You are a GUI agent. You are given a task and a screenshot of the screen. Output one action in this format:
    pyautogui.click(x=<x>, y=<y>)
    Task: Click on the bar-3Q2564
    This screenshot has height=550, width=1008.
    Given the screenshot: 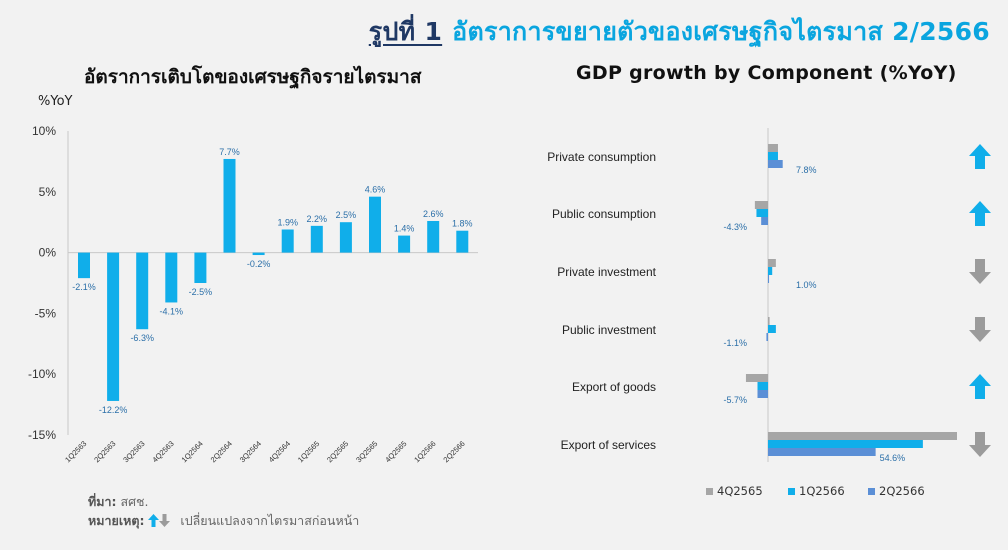 What is the action you would take?
    pyautogui.click(x=258, y=254)
    